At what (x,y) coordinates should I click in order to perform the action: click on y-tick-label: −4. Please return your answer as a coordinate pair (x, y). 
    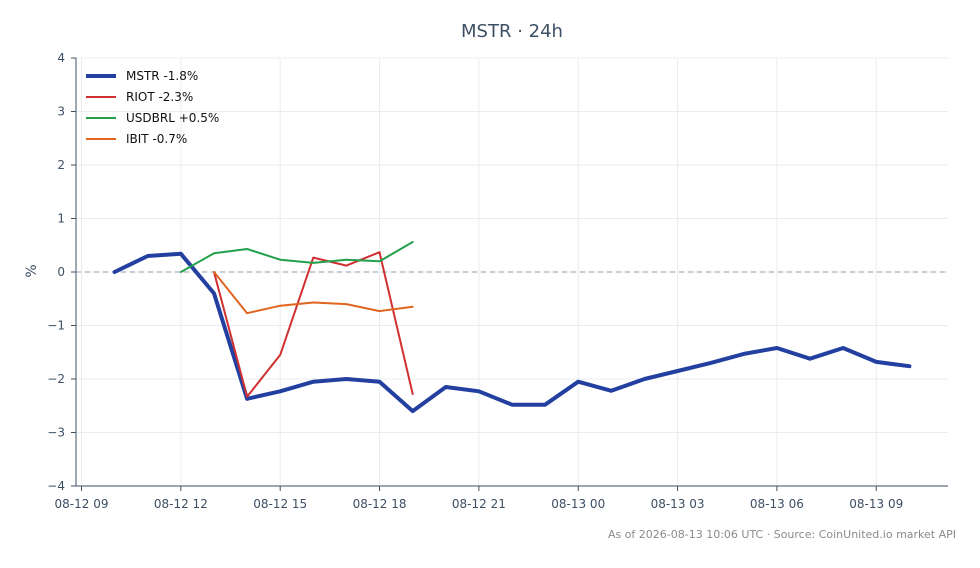
    Looking at the image, I should click on (56, 486).